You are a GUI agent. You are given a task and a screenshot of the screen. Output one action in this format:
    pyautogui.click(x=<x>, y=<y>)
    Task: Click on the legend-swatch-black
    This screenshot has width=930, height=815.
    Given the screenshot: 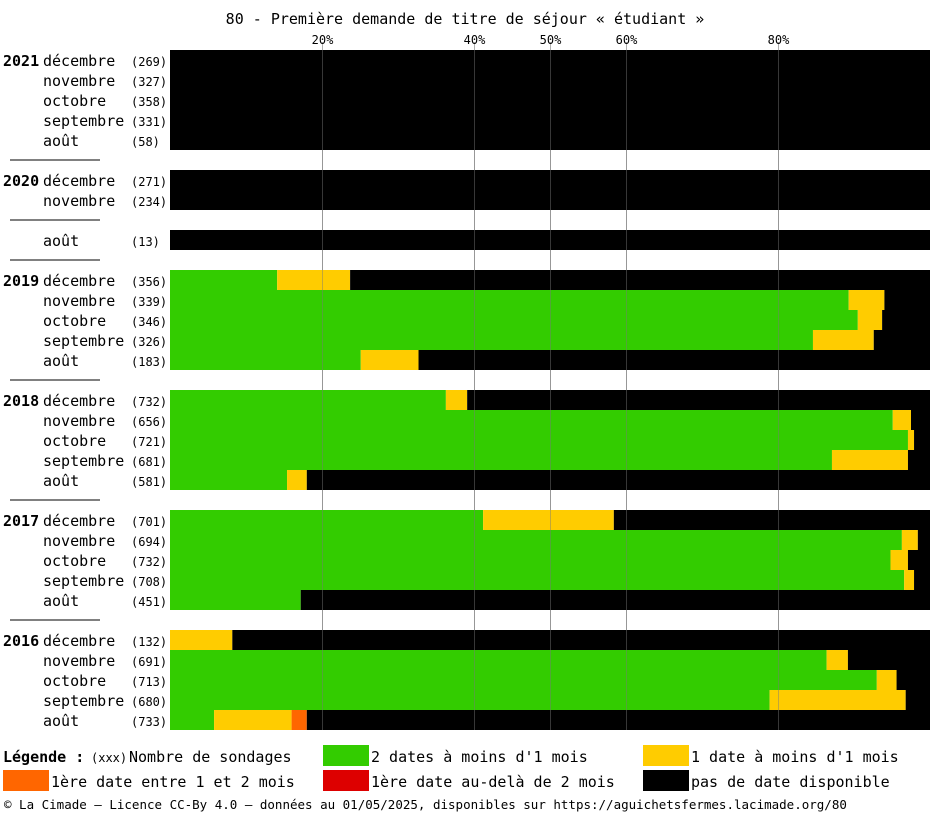 What is the action you would take?
    pyautogui.click(x=666, y=780)
    